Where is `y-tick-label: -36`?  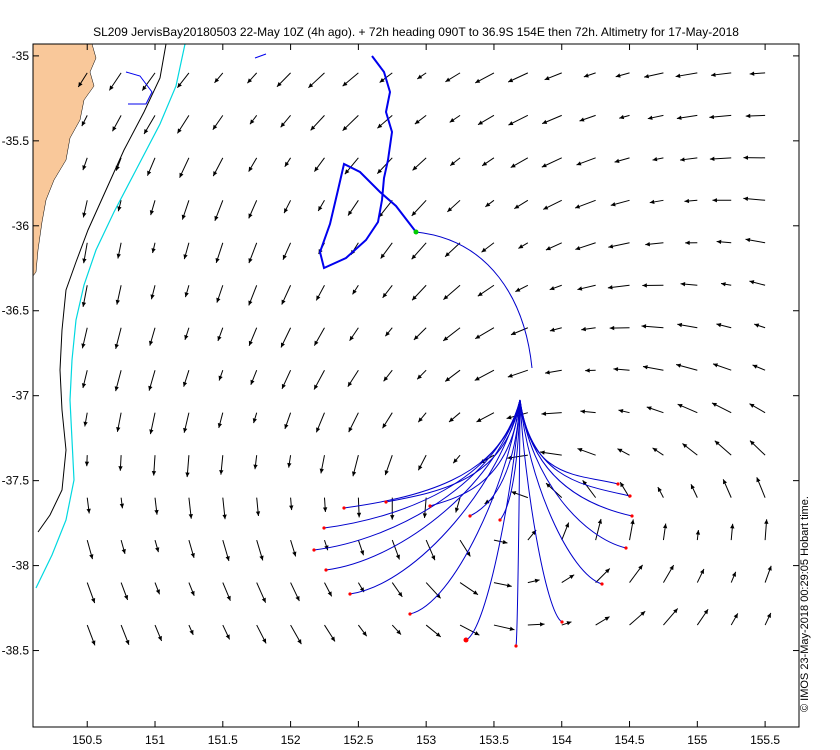 y-tick-label: -36 is located at coordinates (21, 226).